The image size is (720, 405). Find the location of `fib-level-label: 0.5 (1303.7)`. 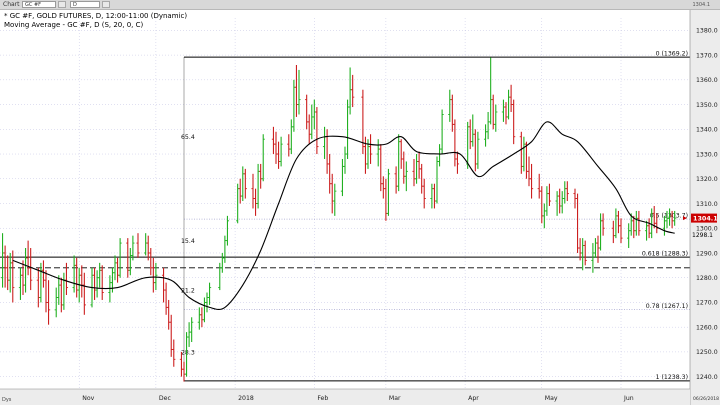

fib-level-label: 0.5 (1303.7) is located at coordinates (669, 215).